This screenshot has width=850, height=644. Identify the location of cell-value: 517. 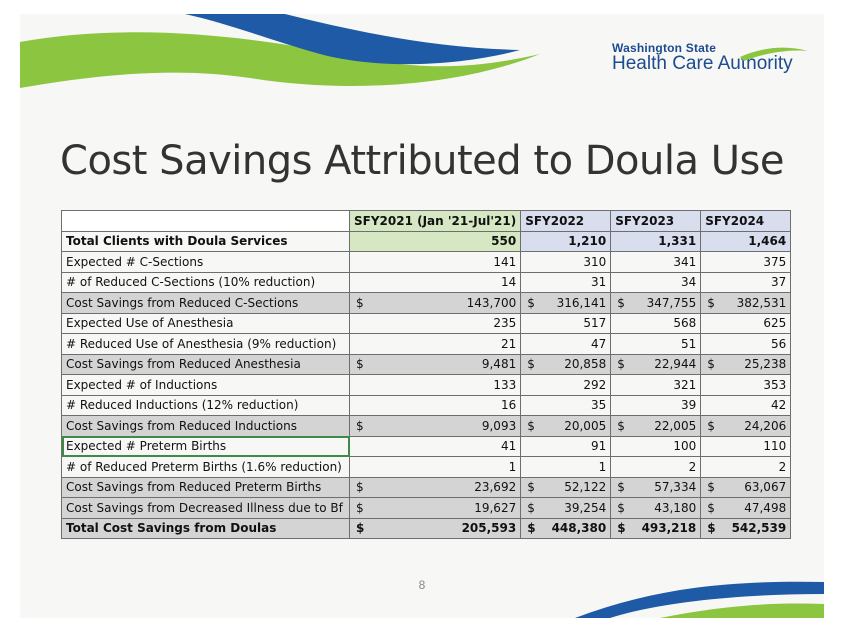
(566, 323).